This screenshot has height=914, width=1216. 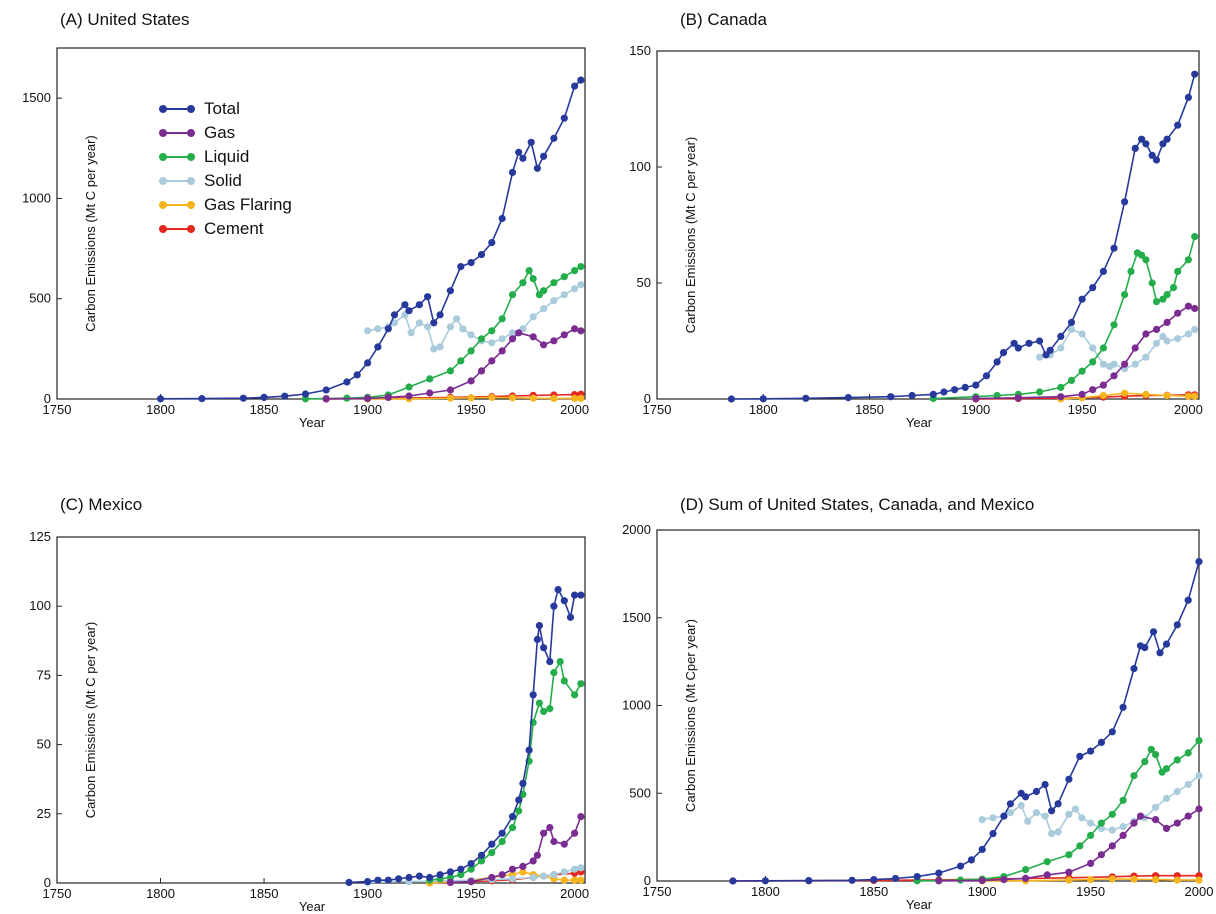 What do you see at coordinates (234, 228) in the screenshot?
I see `legend-label-cement: Cement` at bounding box center [234, 228].